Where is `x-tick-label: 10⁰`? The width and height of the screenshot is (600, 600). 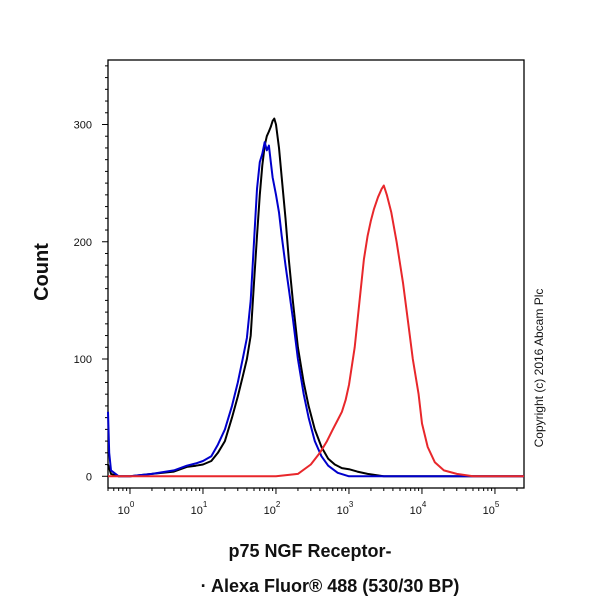
x-tick-label: 10⁰ is located at coordinates (126, 508).